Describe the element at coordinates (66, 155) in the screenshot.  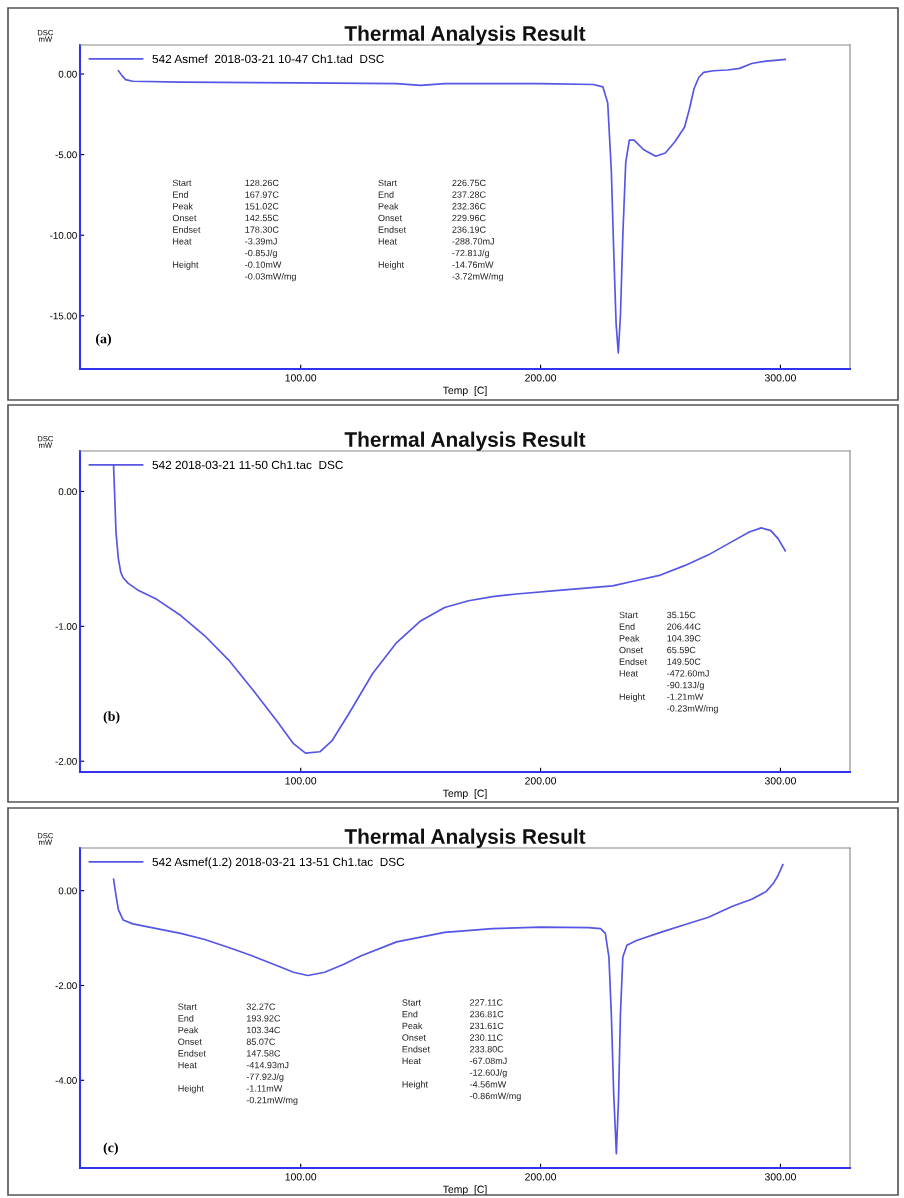
I see `y-tick-label: -5.00` at that location.